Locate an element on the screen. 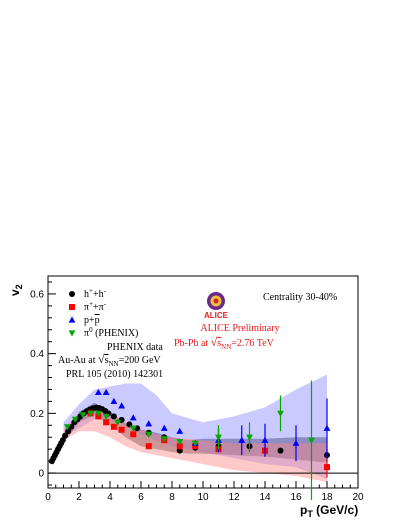 The height and width of the screenshot is (527, 407). x-tick-label: 8 is located at coordinates (172, 497).